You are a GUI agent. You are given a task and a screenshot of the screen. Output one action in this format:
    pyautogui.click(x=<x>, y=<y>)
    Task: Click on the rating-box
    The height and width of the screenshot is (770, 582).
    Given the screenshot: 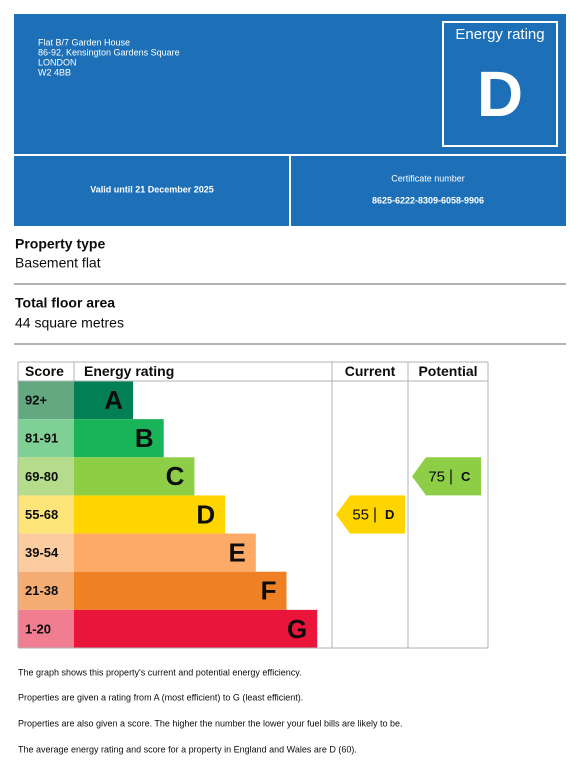 What is the action you would take?
    pyautogui.click(x=500, y=84)
    